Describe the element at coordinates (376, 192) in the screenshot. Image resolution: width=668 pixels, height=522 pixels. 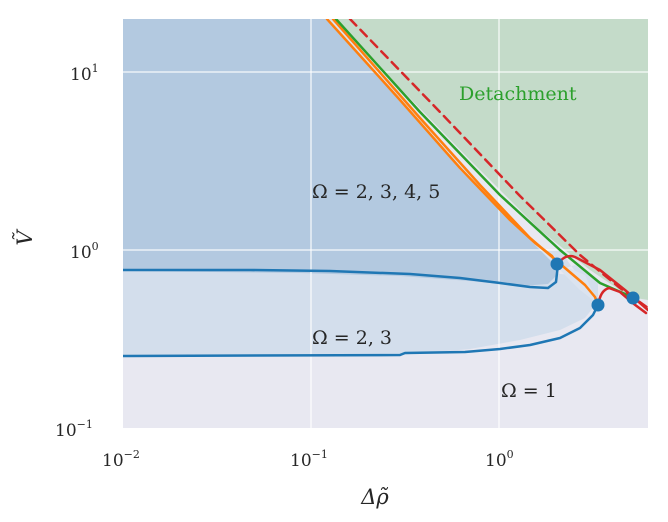
I see `omega-2345-label: Ω = 2, 3, 4, 5` at that location.